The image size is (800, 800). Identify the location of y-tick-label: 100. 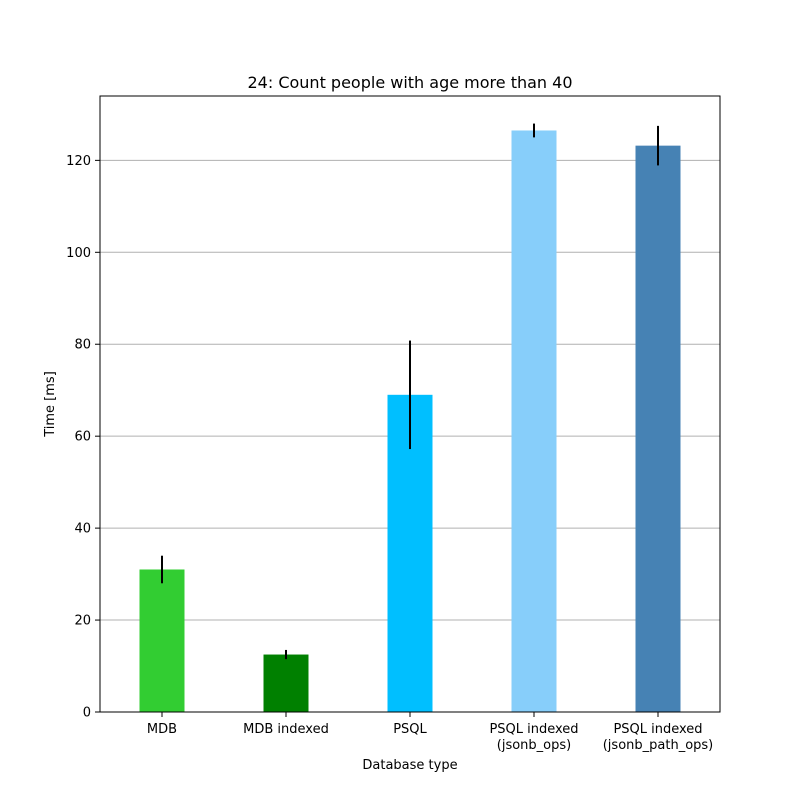
(78, 253).